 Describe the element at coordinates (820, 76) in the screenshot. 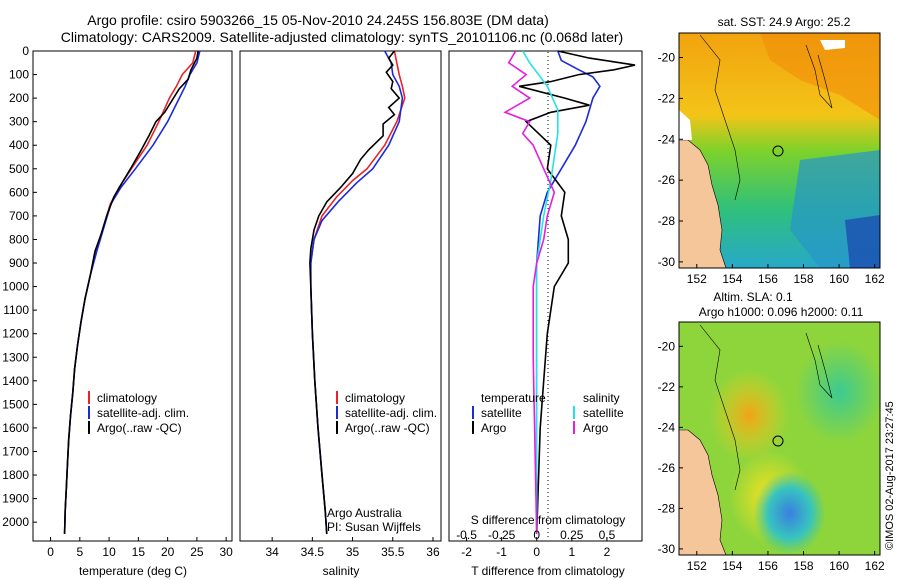

I see `sst-warm-patch` at that location.